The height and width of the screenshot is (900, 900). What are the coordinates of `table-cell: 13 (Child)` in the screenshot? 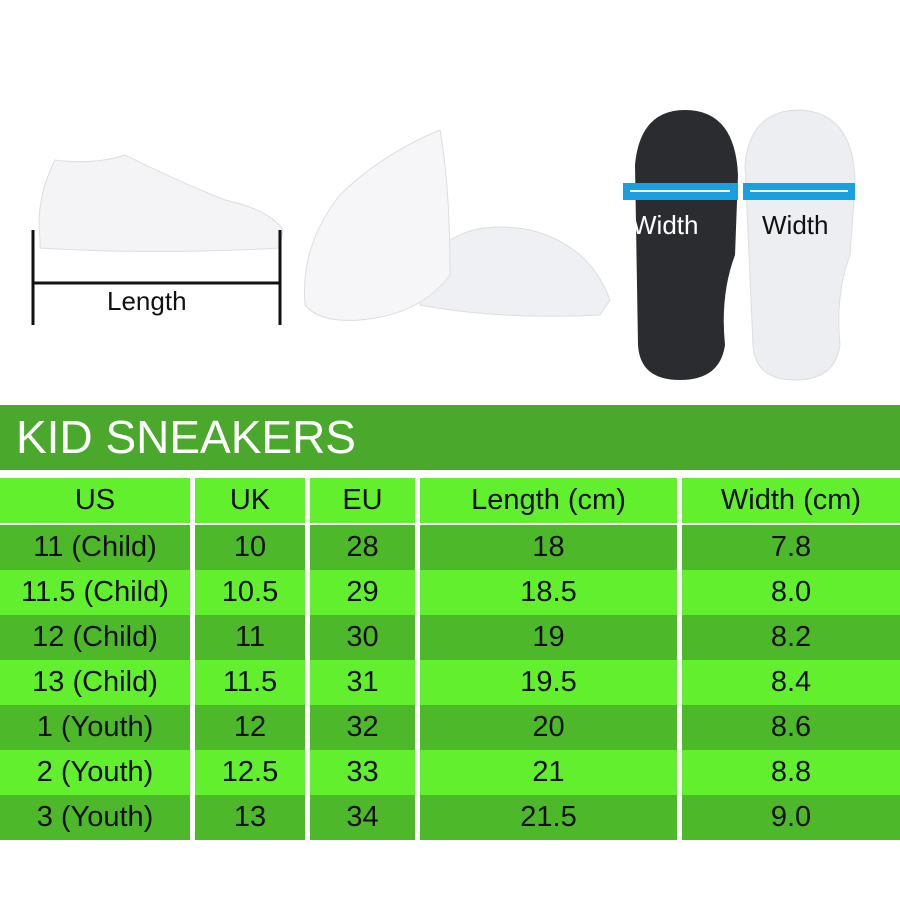 It's located at (95, 682).